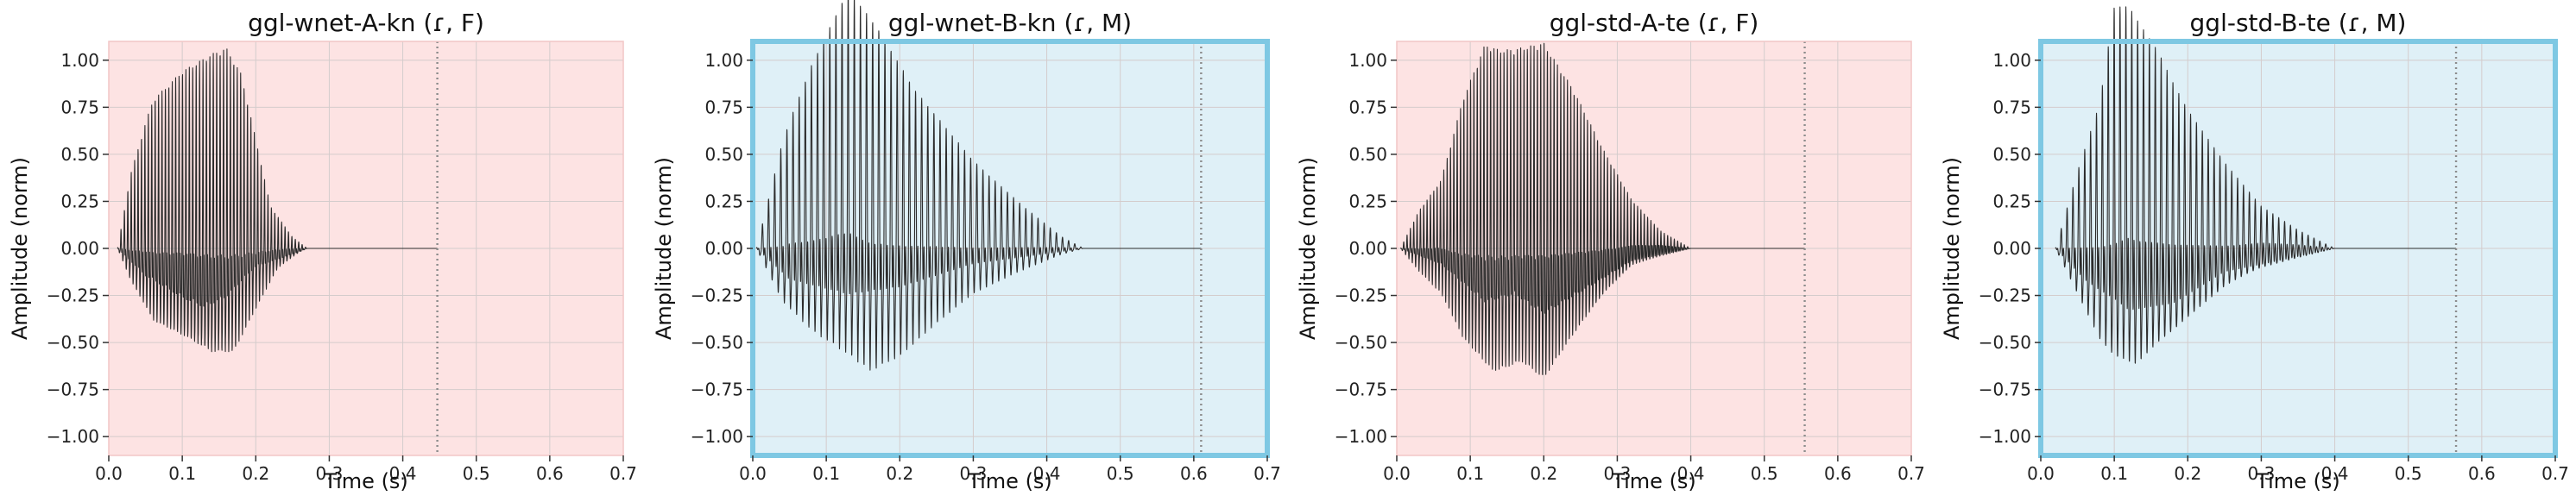 Image resolution: width=2576 pixels, height=502 pixels. Describe the element at coordinates (366, 23) in the screenshot. I see `chart-title: ggl-wnet-A-kn (ɾ, F)` at that location.